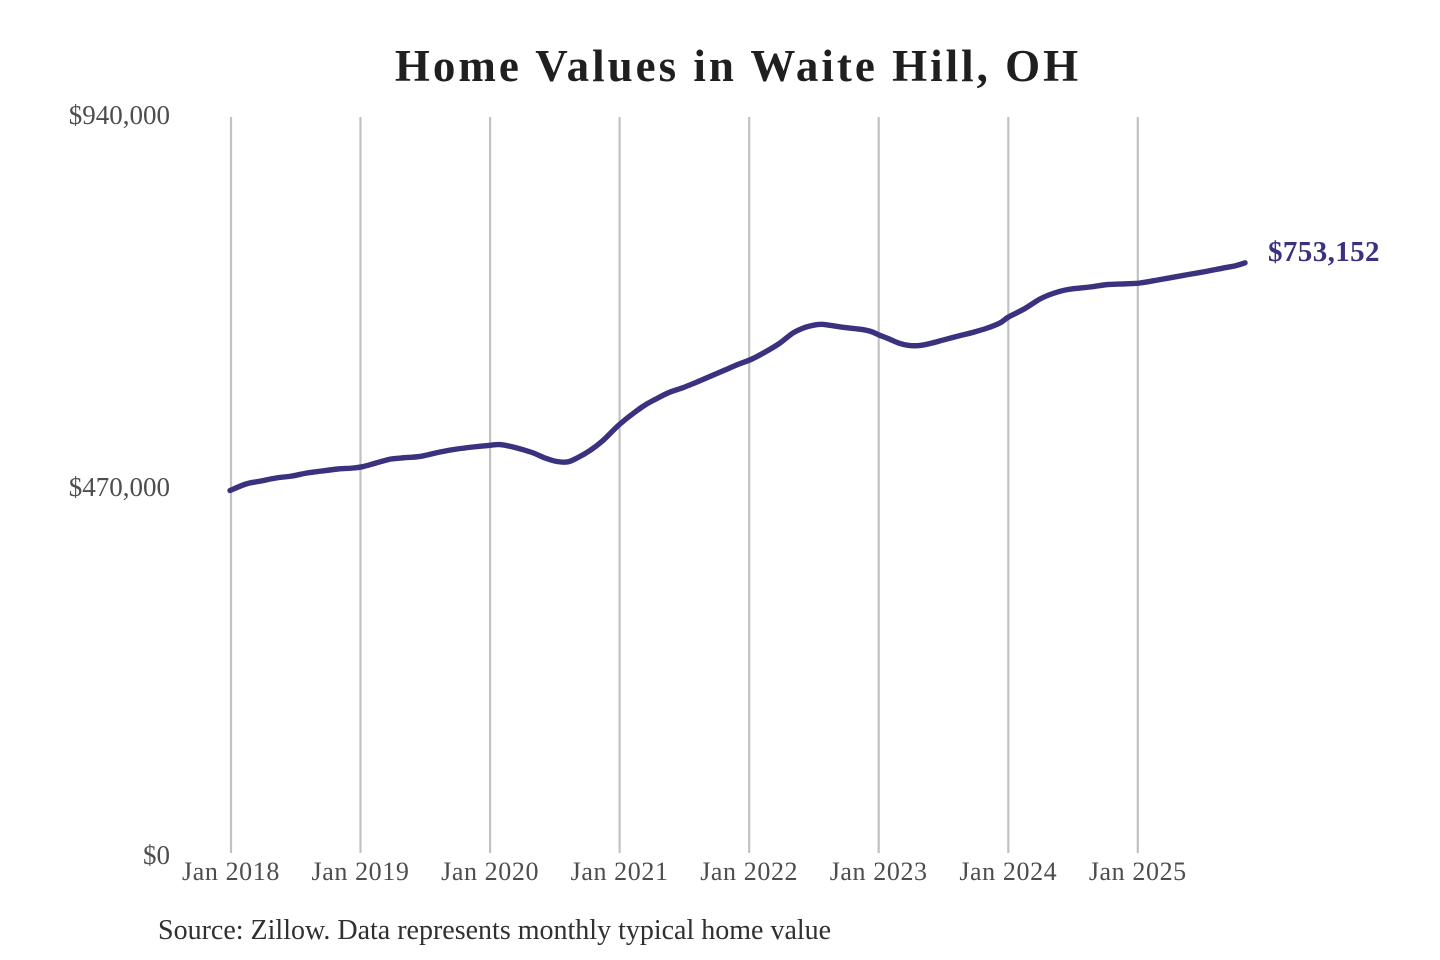 The width and height of the screenshot is (1440, 960). I want to click on svg-text: $470,000, so click(119, 487).